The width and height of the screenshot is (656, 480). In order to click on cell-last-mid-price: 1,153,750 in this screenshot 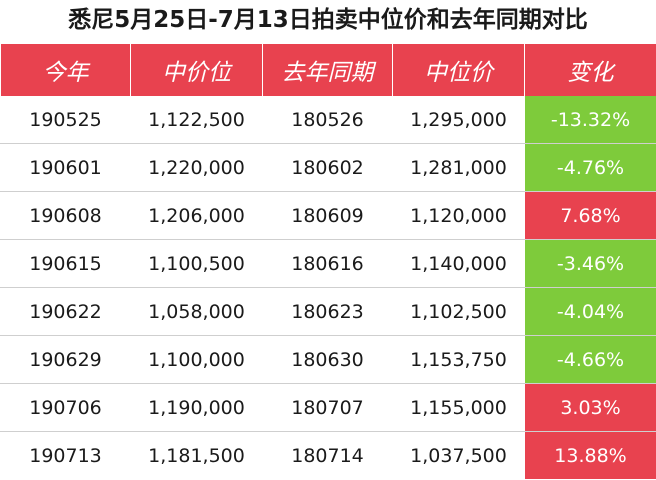, I will do `click(458, 359)`.